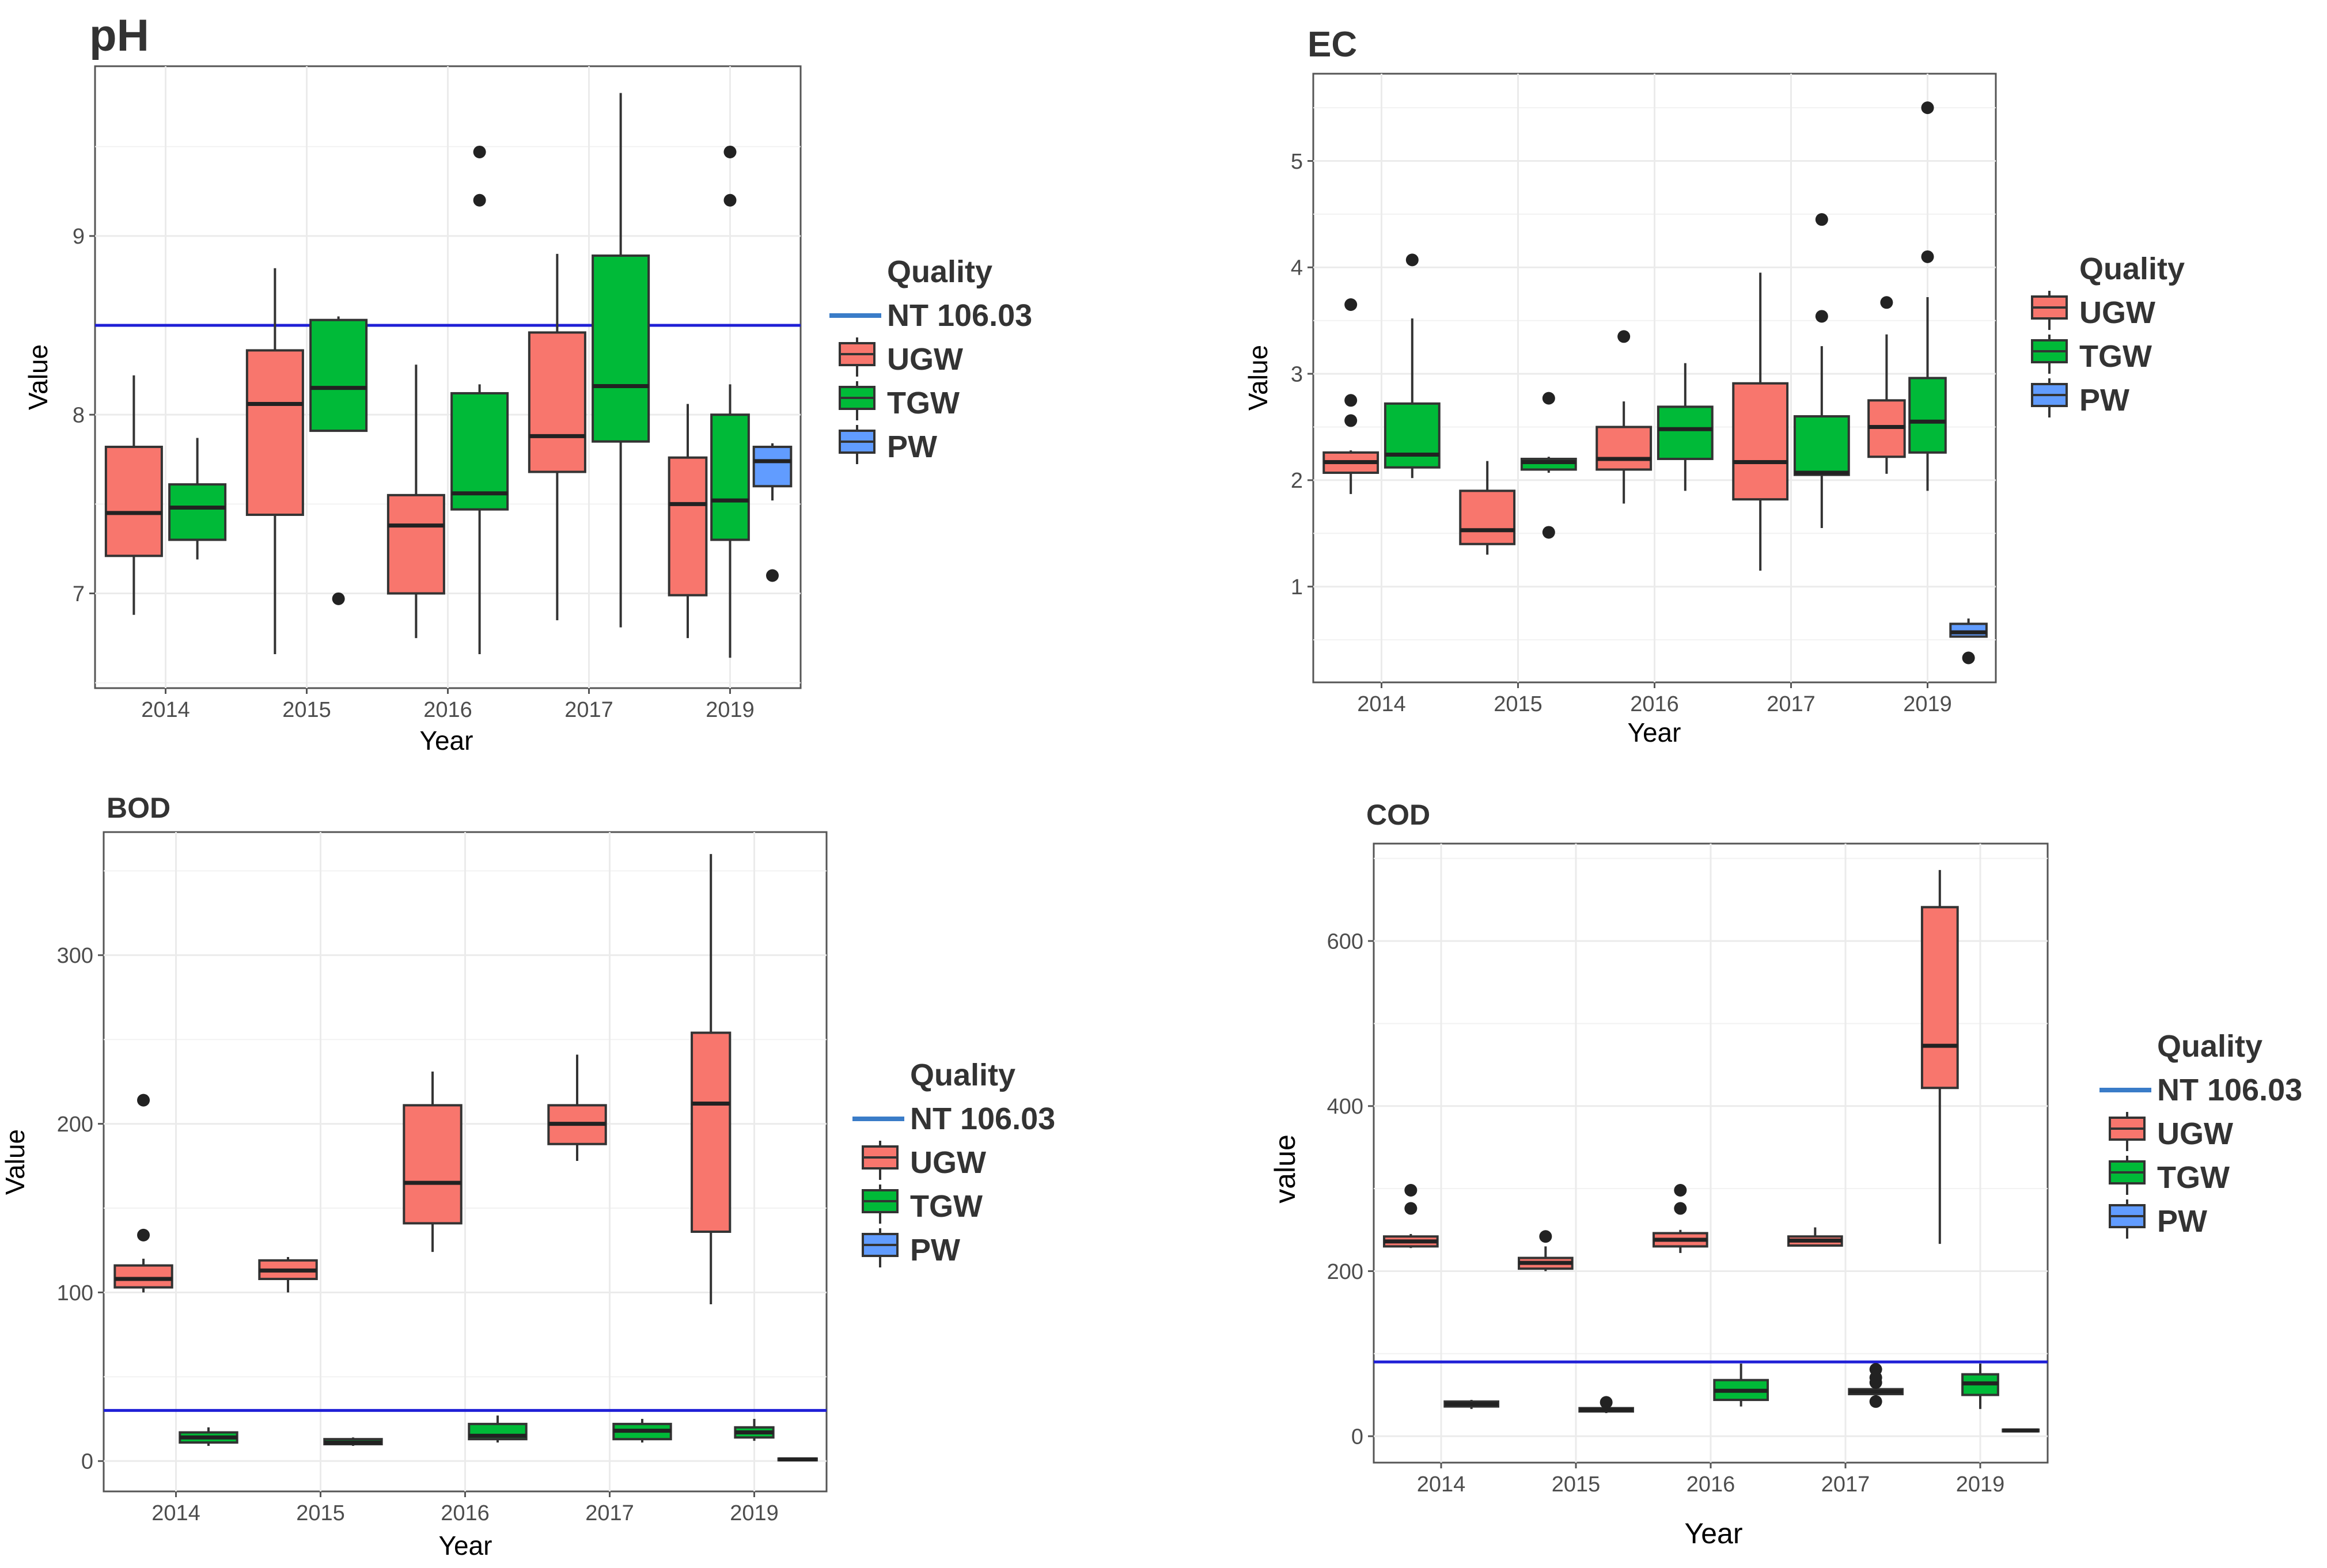  What do you see at coordinates (1258, 378) in the screenshot?
I see `y-axis-title: Value` at bounding box center [1258, 378].